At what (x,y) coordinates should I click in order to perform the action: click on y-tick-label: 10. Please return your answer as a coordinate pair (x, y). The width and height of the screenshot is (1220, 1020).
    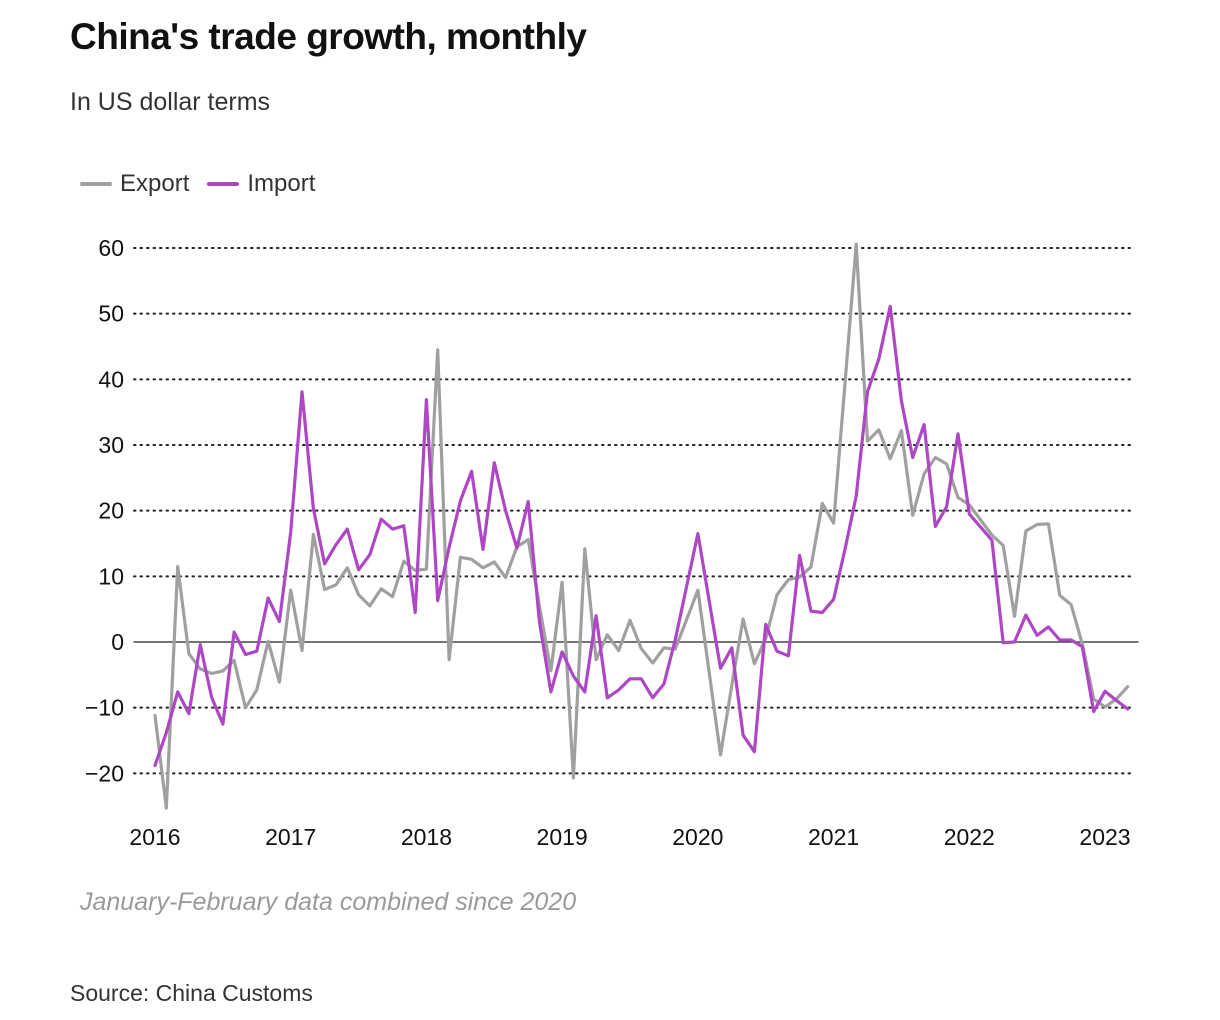
    Looking at the image, I should click on (111, 576).